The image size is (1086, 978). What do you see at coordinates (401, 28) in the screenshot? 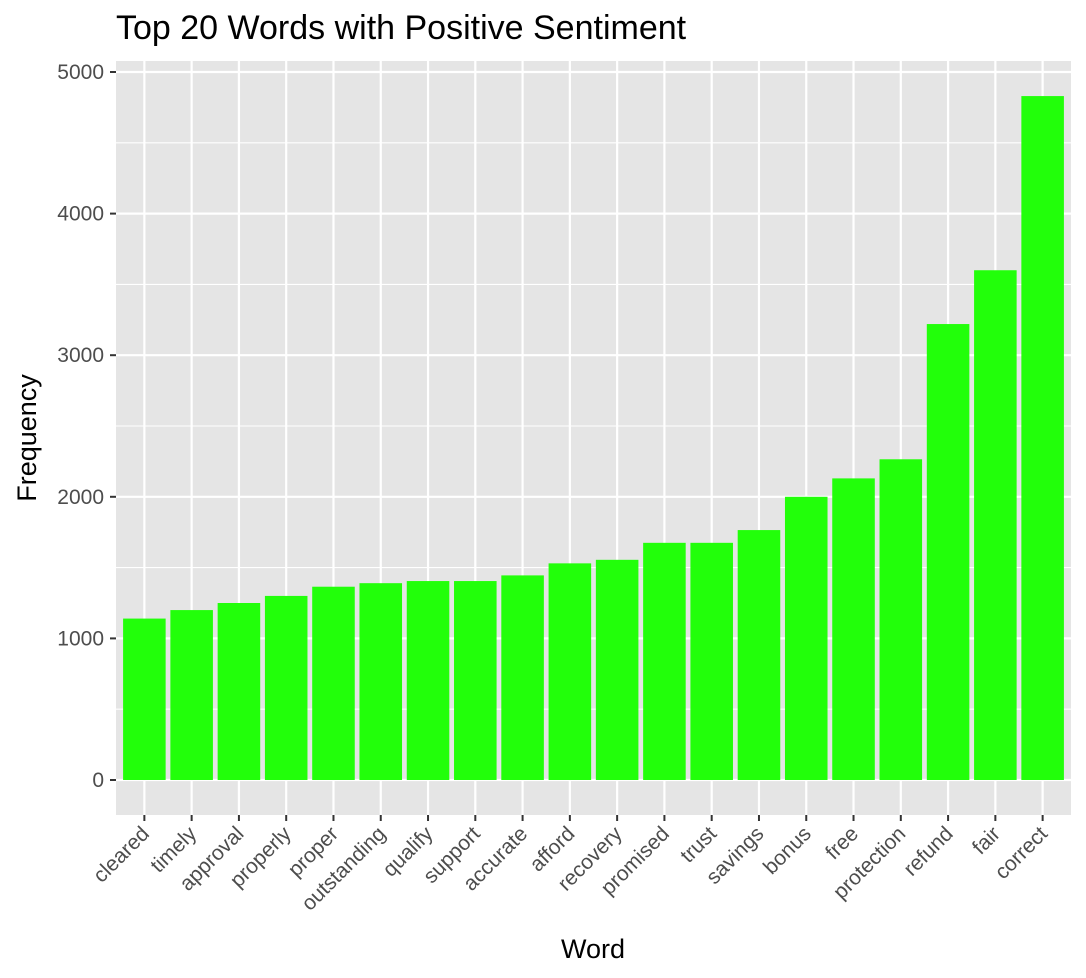
I see `chart-title: Top 20 Words with Positive Sentiment` at bounding box center [401, 28].